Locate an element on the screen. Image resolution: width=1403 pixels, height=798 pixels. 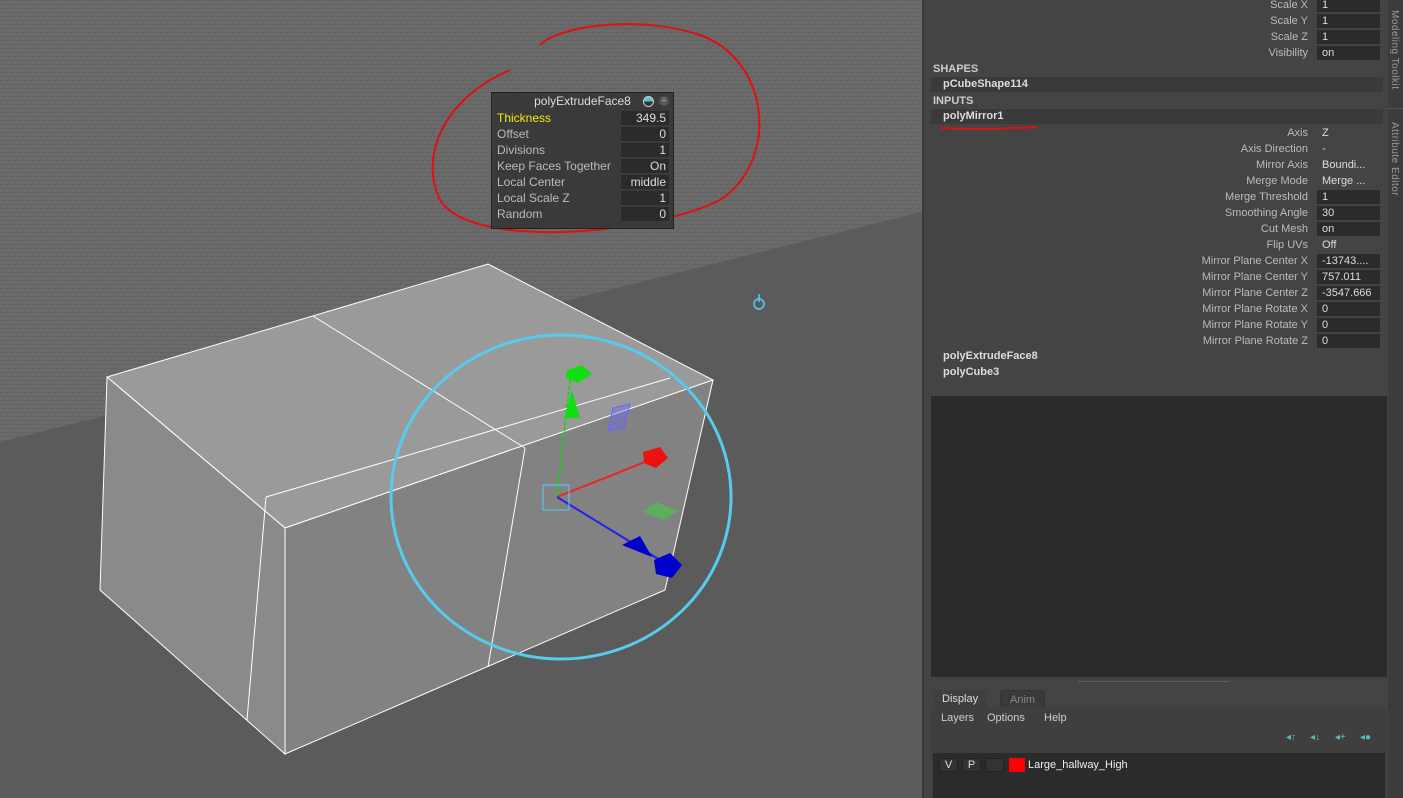
manipulator-circle is located at coordinates (561, 497).